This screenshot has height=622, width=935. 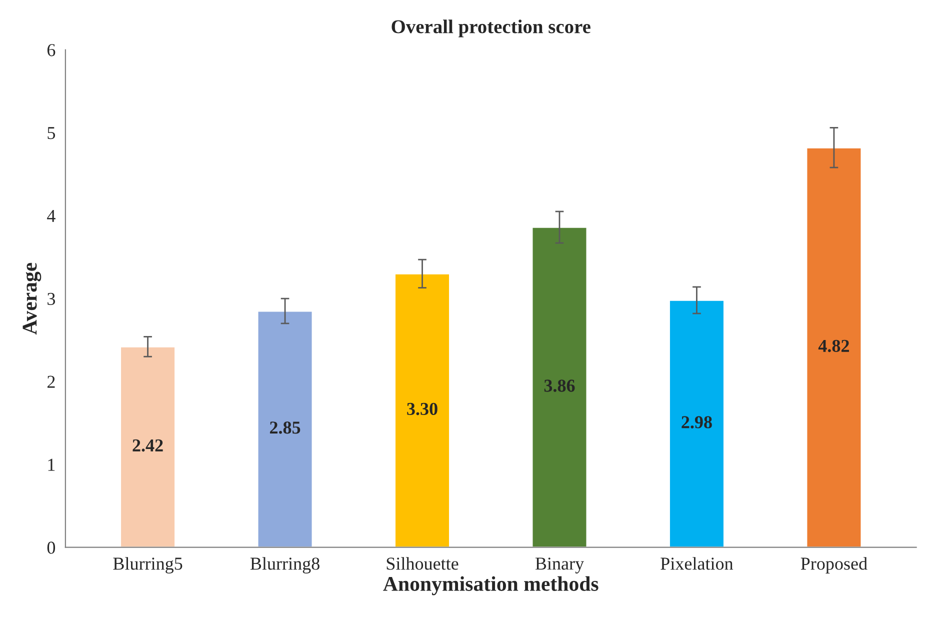 I want to click on x-tick-label: Pixelation, so click(x=697, y=563).